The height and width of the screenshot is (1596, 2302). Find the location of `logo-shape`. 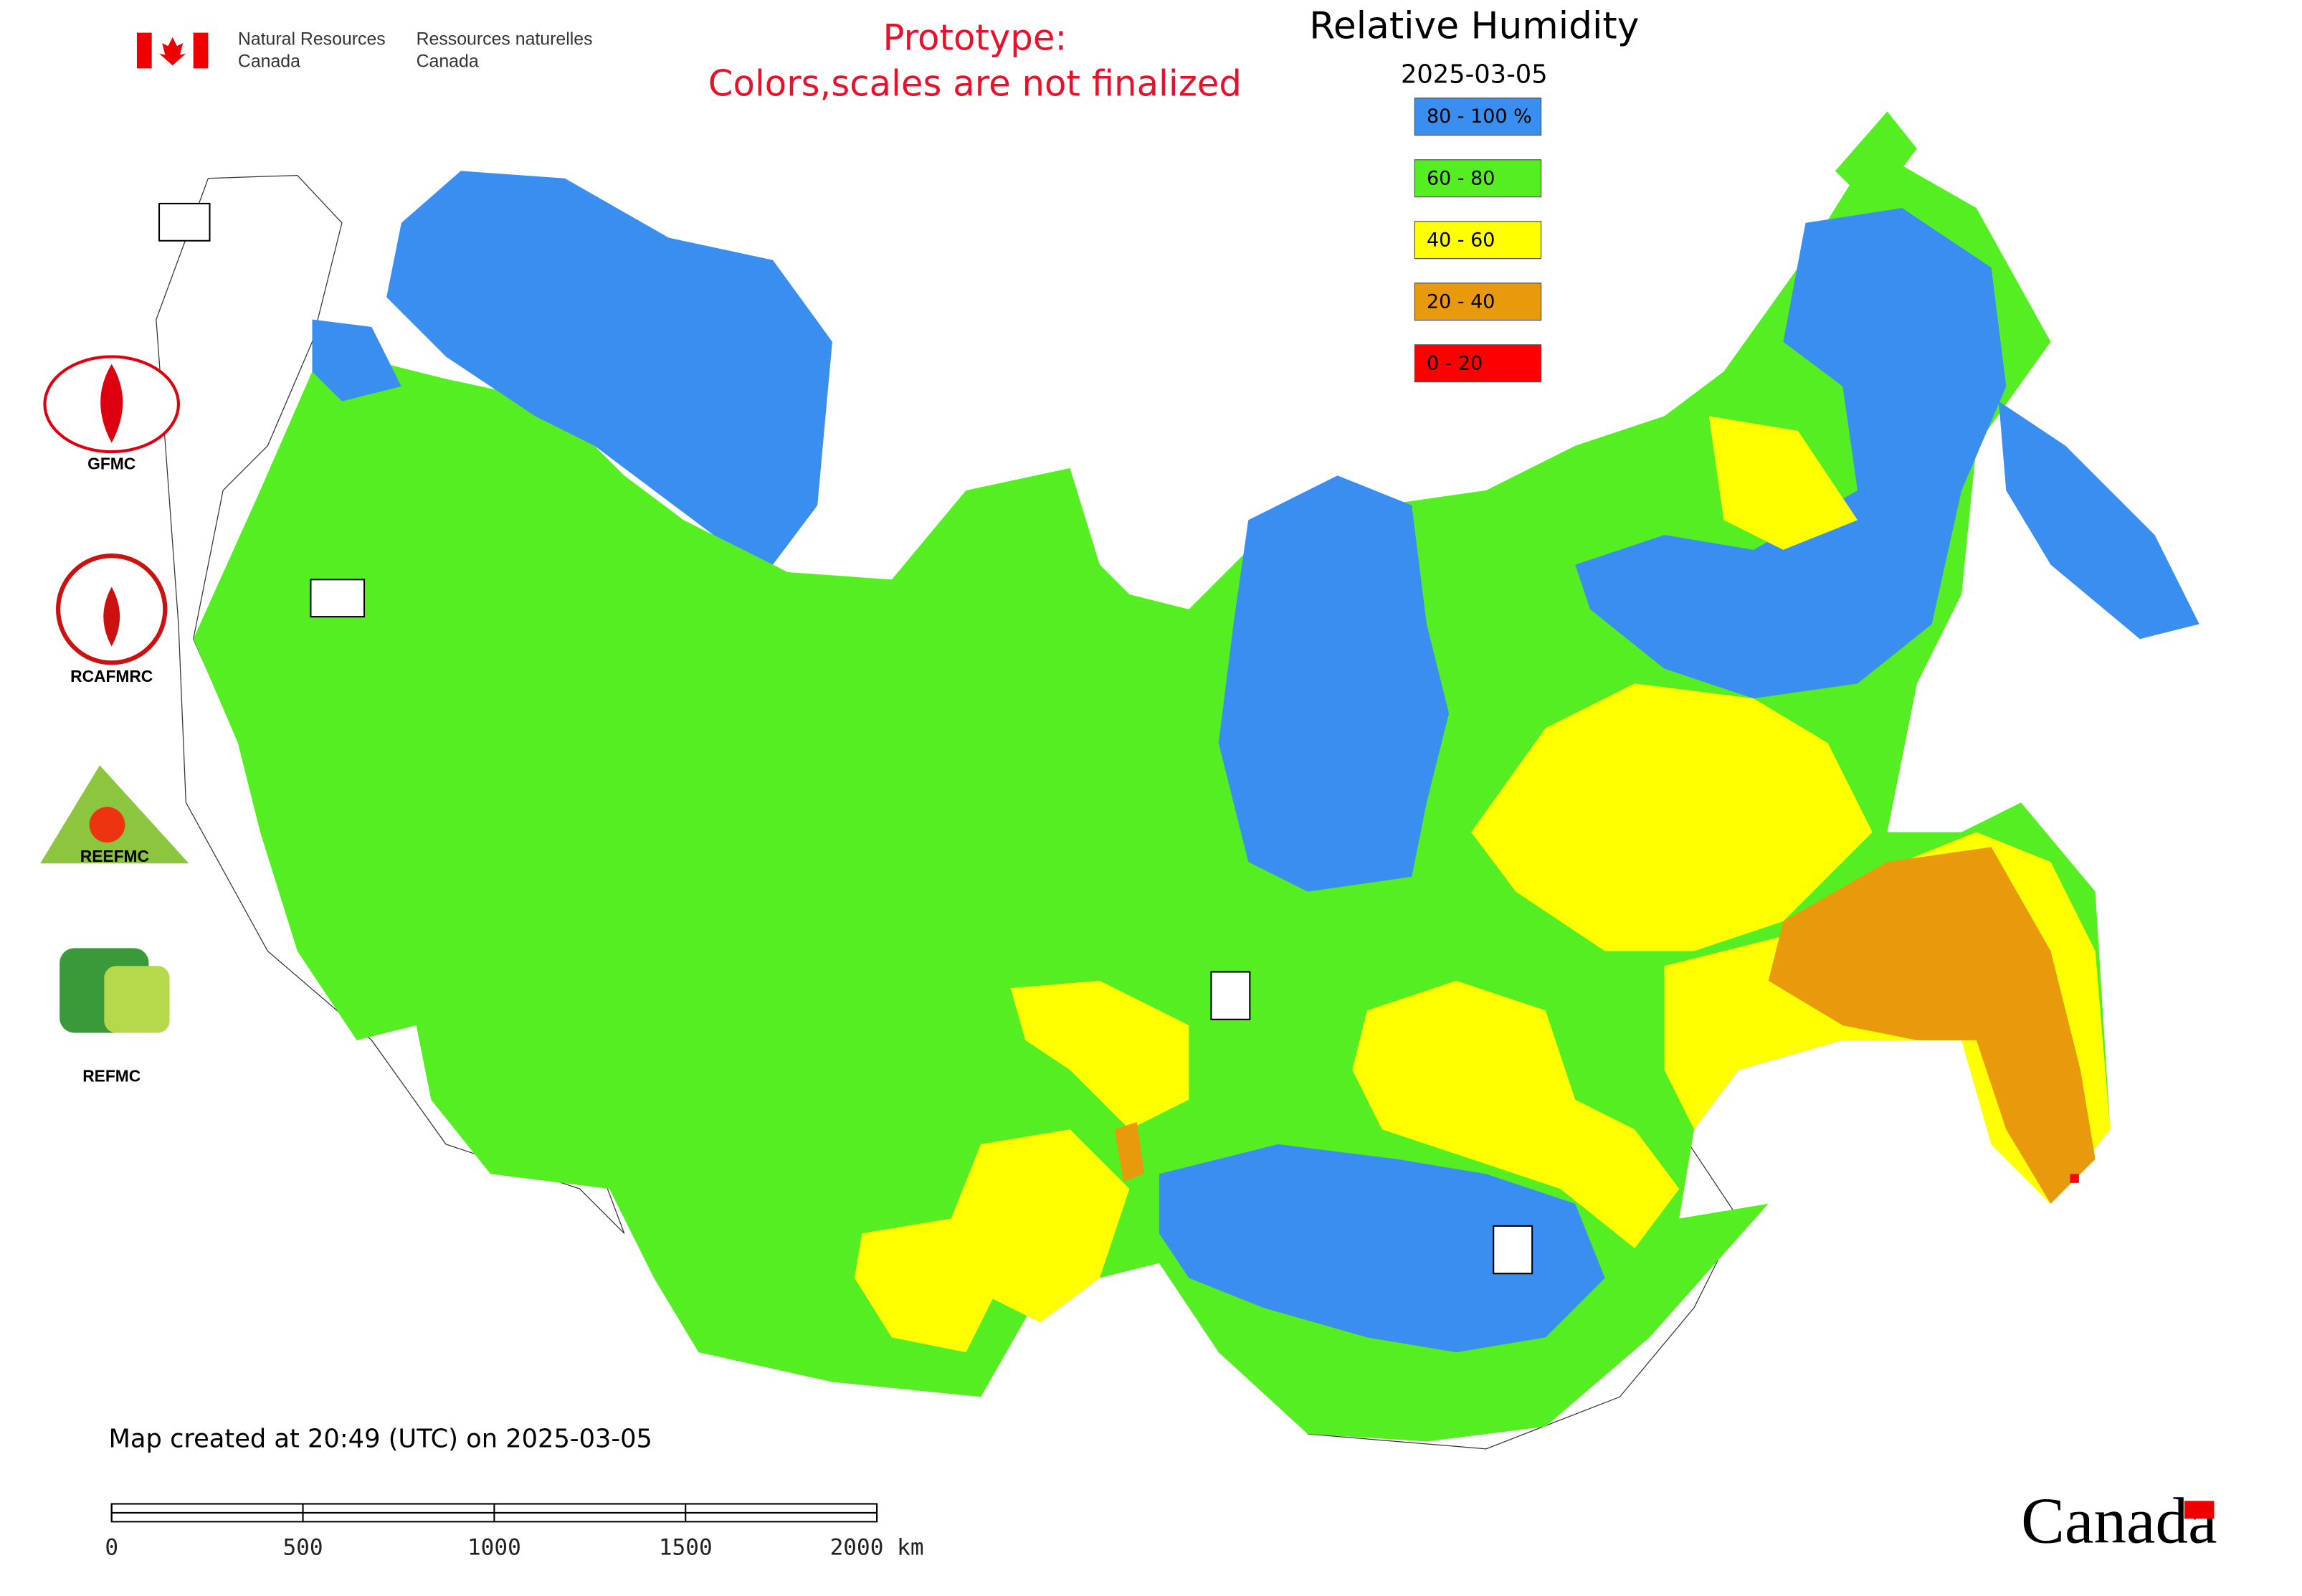

logo-shape is located at coordinates (137, 999).